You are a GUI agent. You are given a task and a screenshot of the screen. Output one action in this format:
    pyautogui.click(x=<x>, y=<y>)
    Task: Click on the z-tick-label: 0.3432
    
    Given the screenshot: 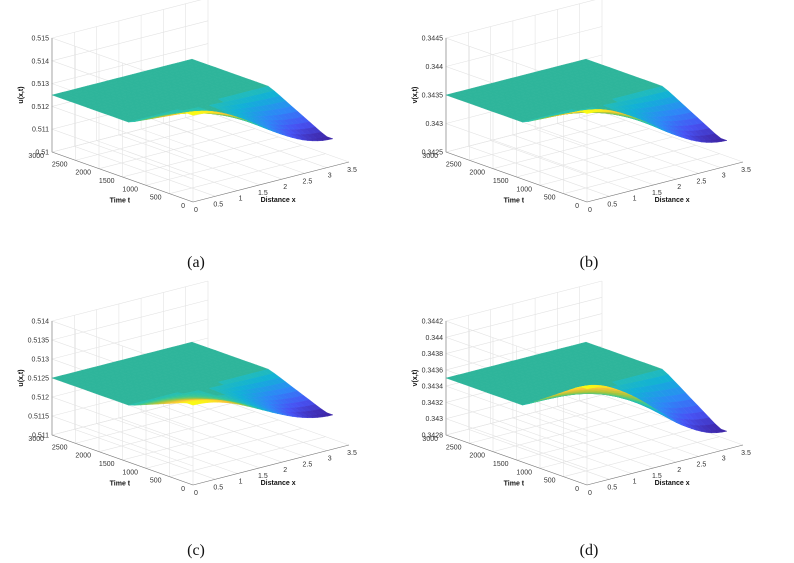 What is the action you would take?
    pyautogui.click(x=433, y=403)
    